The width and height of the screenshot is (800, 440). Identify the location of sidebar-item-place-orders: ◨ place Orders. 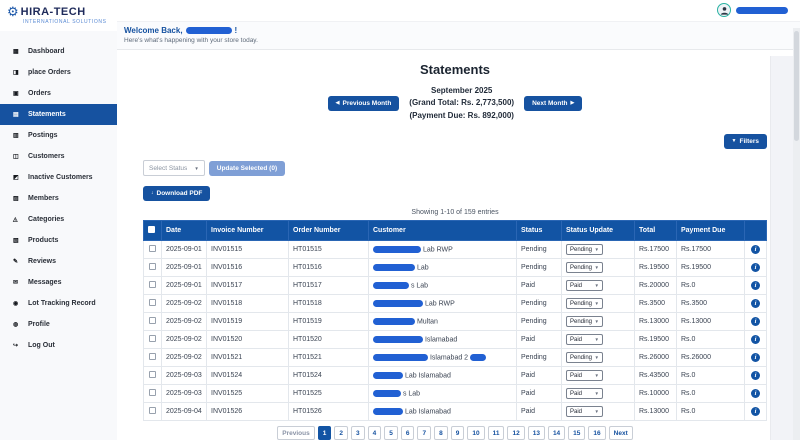
(58, 72).